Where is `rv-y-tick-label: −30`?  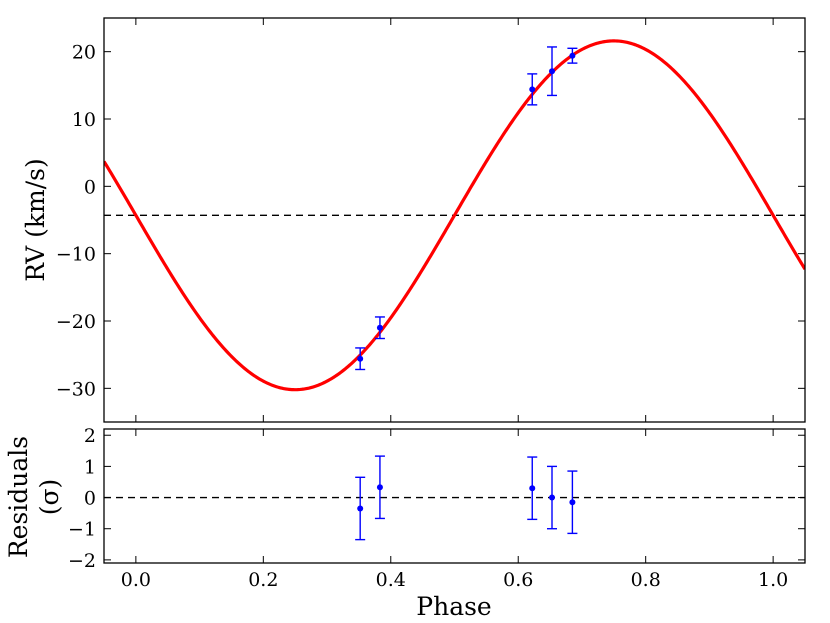 rv-y-tick-label: −30 is located at coordinates (76, 389).